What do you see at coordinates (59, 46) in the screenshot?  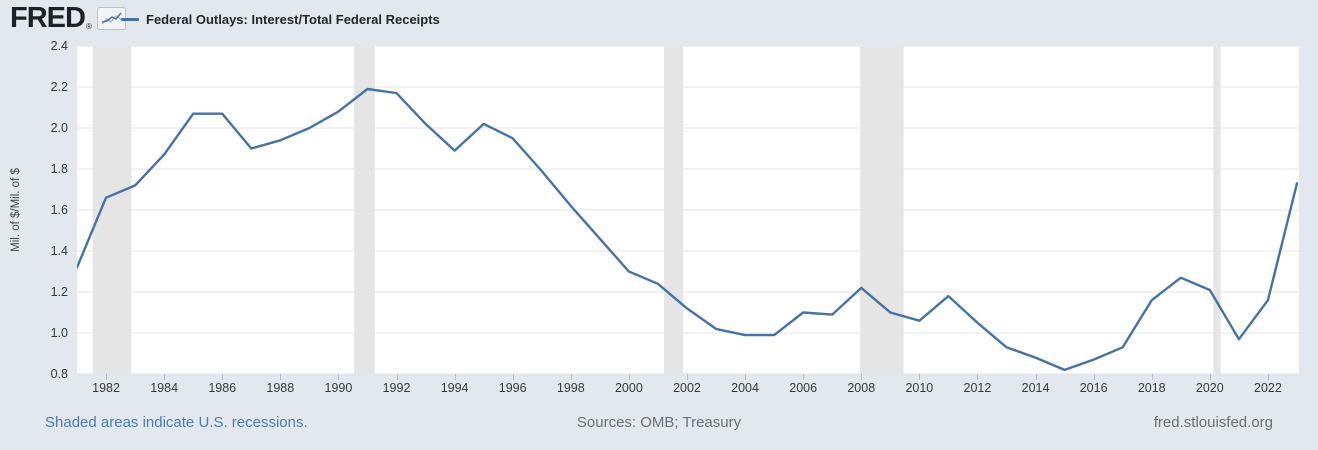 I see `y-tick-label: 2.4` at bounding box center [59, 46].